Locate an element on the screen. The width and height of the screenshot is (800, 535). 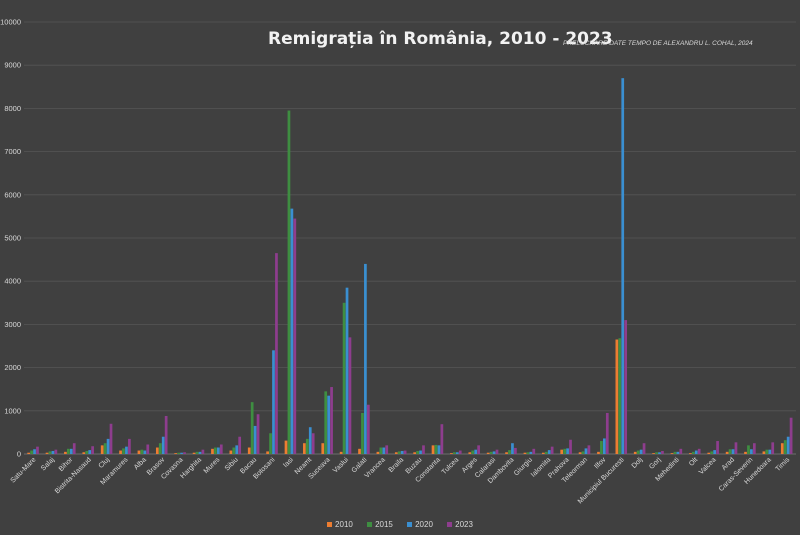
x-tick-label: Olt is located at coordinates (693, 461).